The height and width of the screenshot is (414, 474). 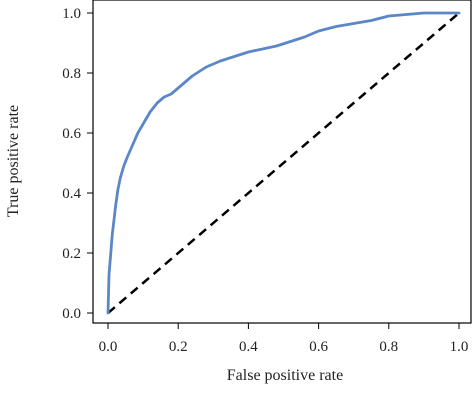 What do you see at coordinates (71, 254) in the screenshot?
I see `y-tick-label: 0.2` at bounding box center [71, 254].